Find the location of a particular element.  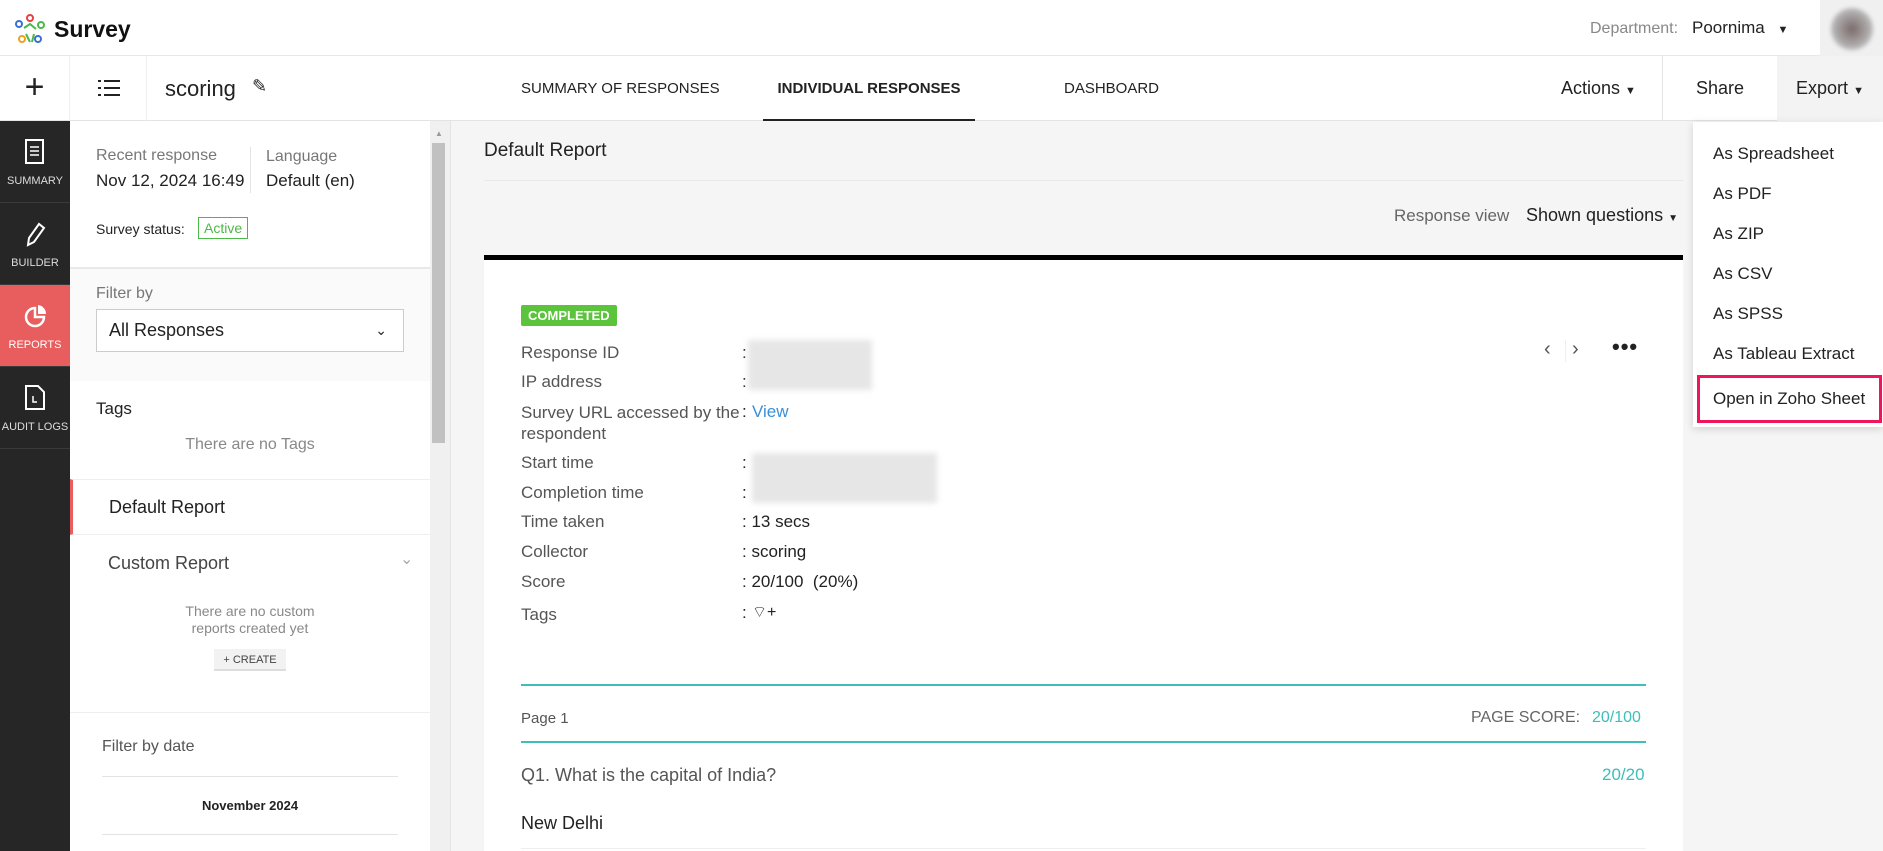

more-options-icon: ••• is located at coordinates (1625, 346).